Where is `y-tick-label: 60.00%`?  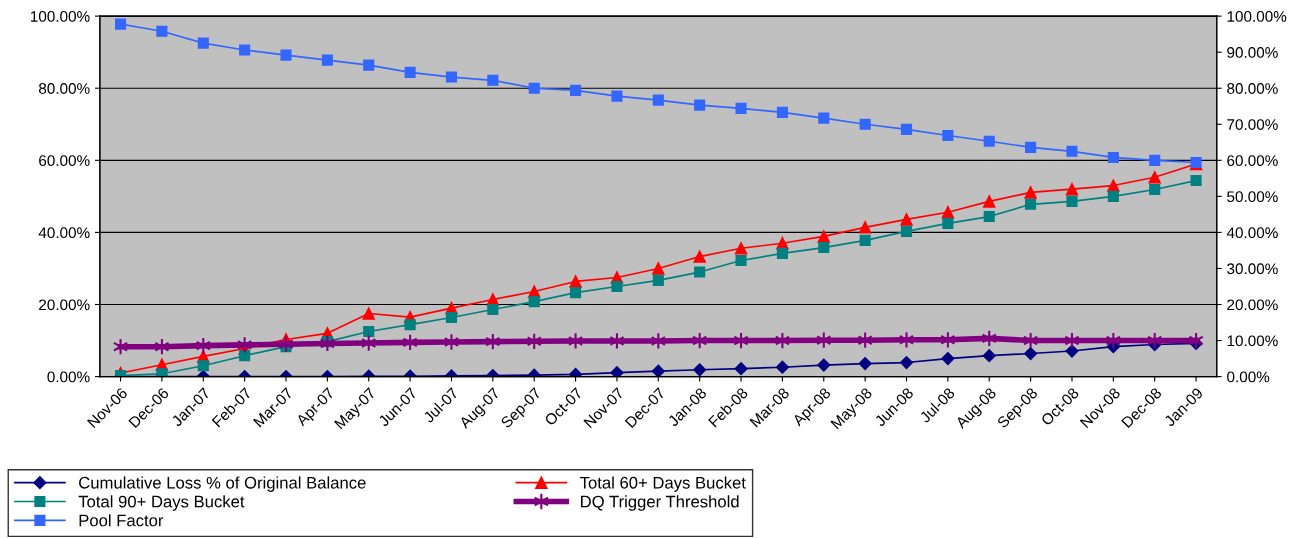
y-tick-label: 60.00% is located at coordinates (64, 161).